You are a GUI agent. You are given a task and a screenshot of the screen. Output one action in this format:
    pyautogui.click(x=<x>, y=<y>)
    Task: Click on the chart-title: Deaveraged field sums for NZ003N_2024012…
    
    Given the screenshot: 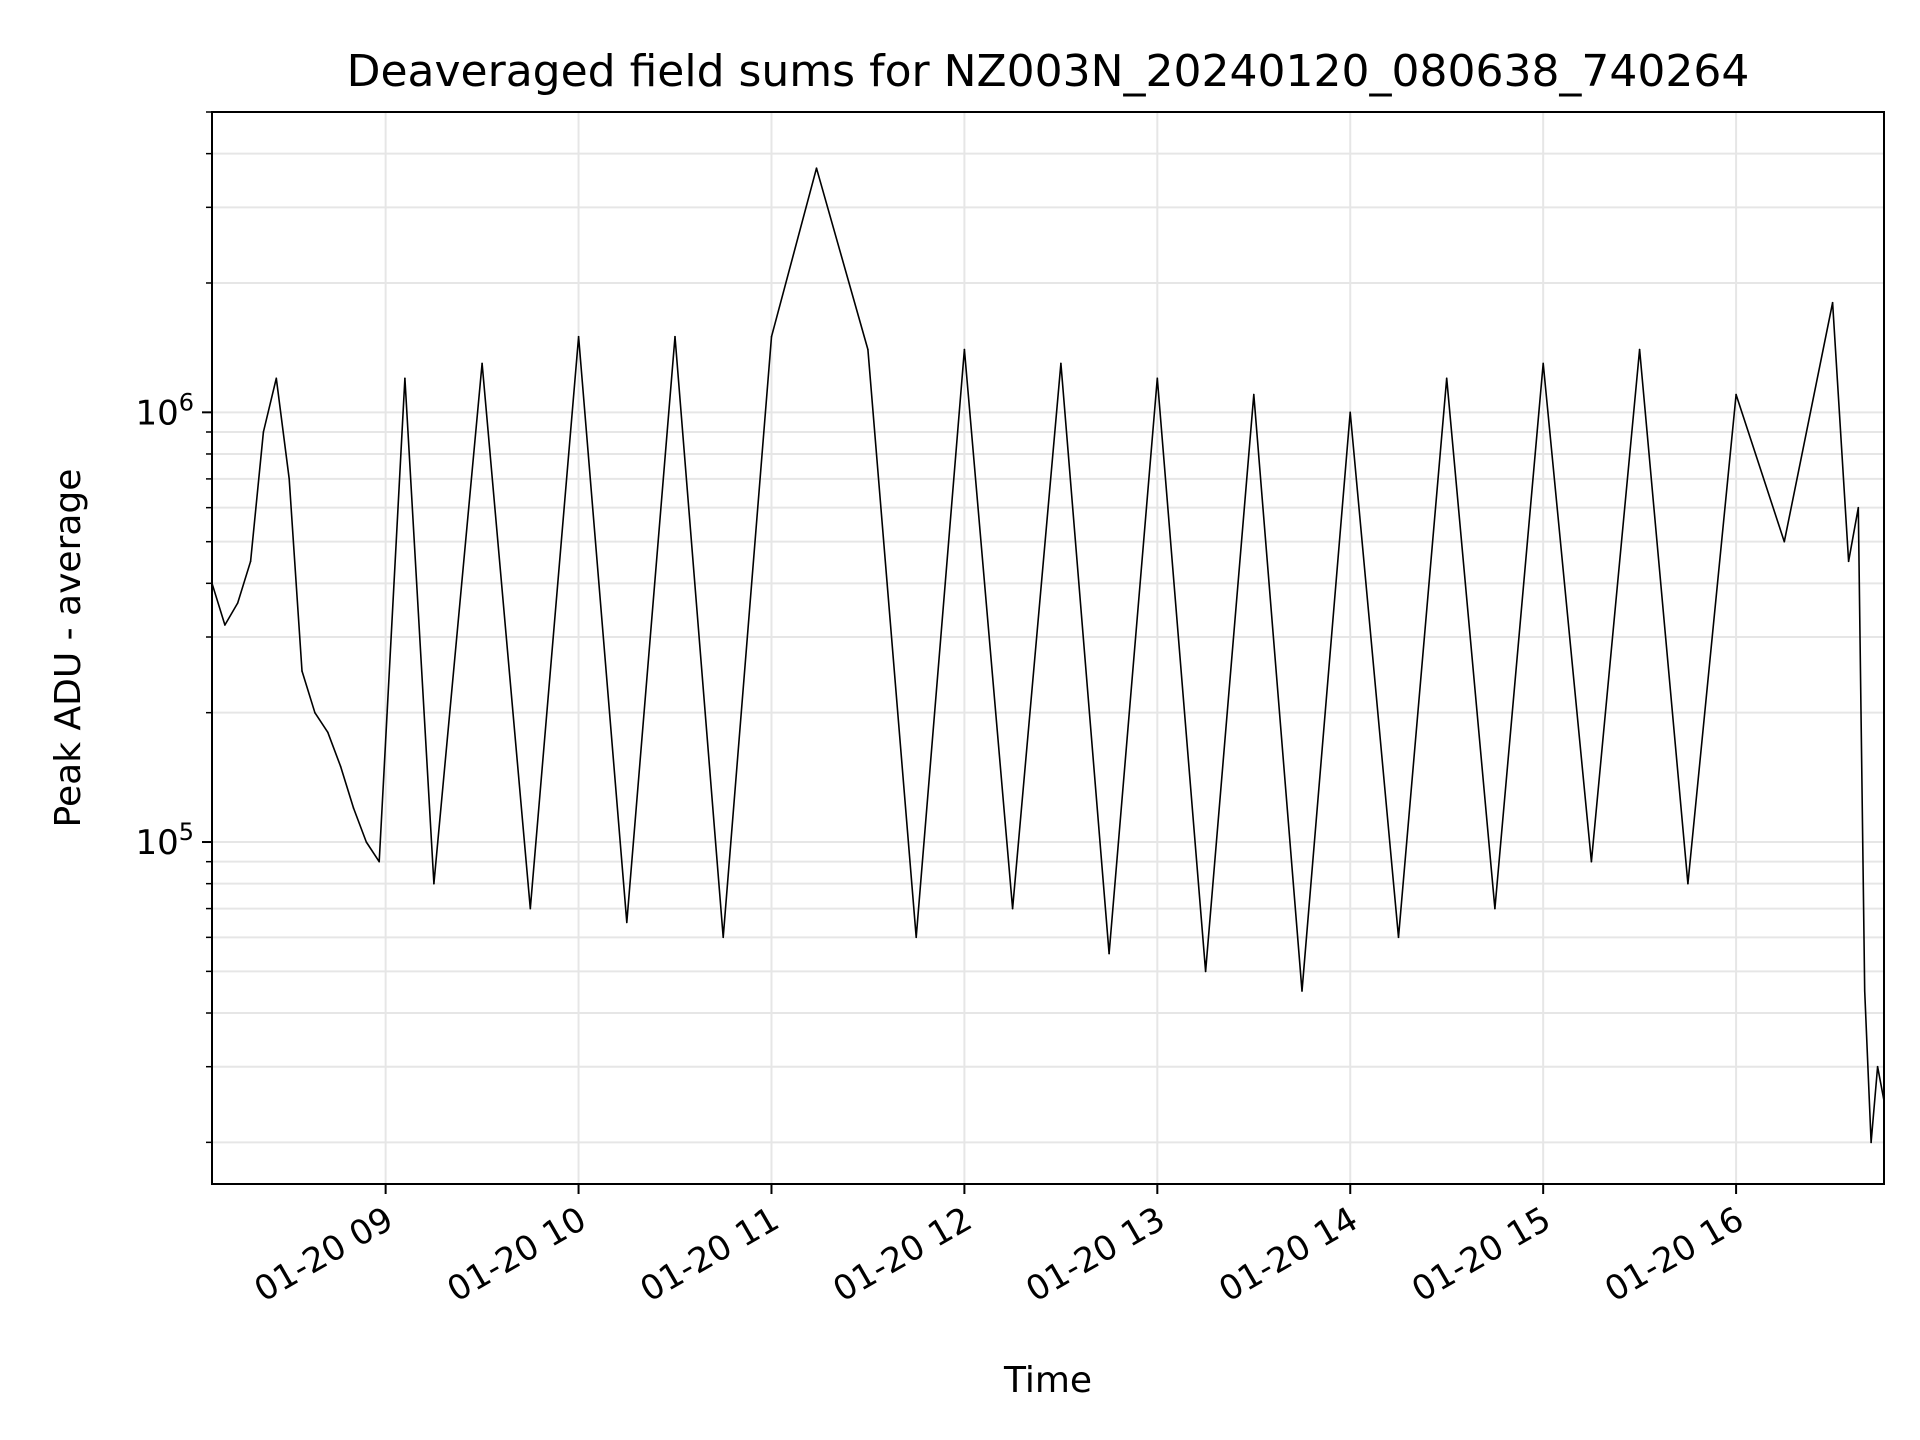 What is the action you would take?
    pyautogui.click(x=1048, y=71)
    